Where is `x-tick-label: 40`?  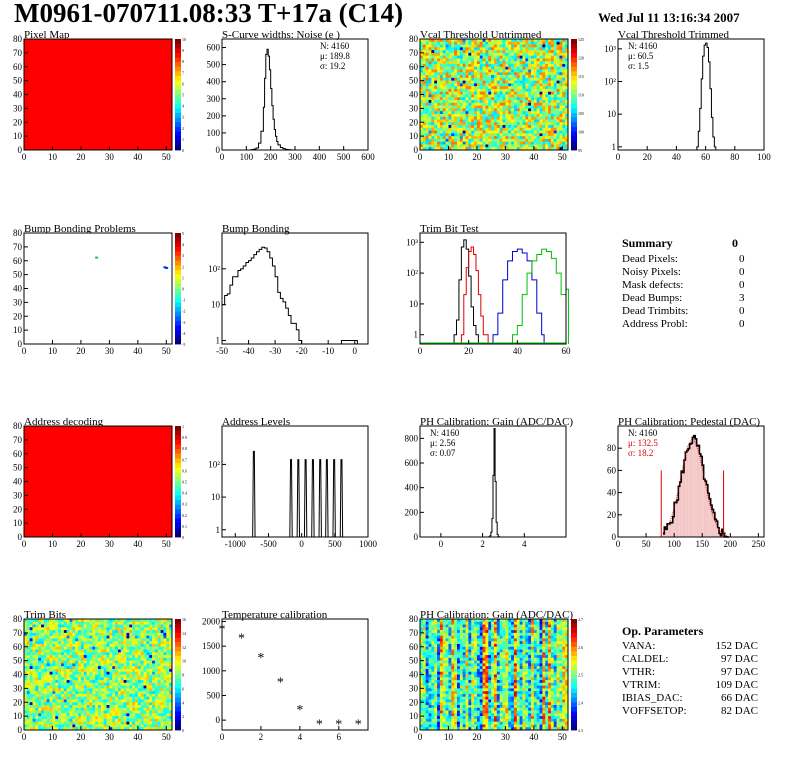
x-tick-label: 40 is located at coordinates (534, 157).